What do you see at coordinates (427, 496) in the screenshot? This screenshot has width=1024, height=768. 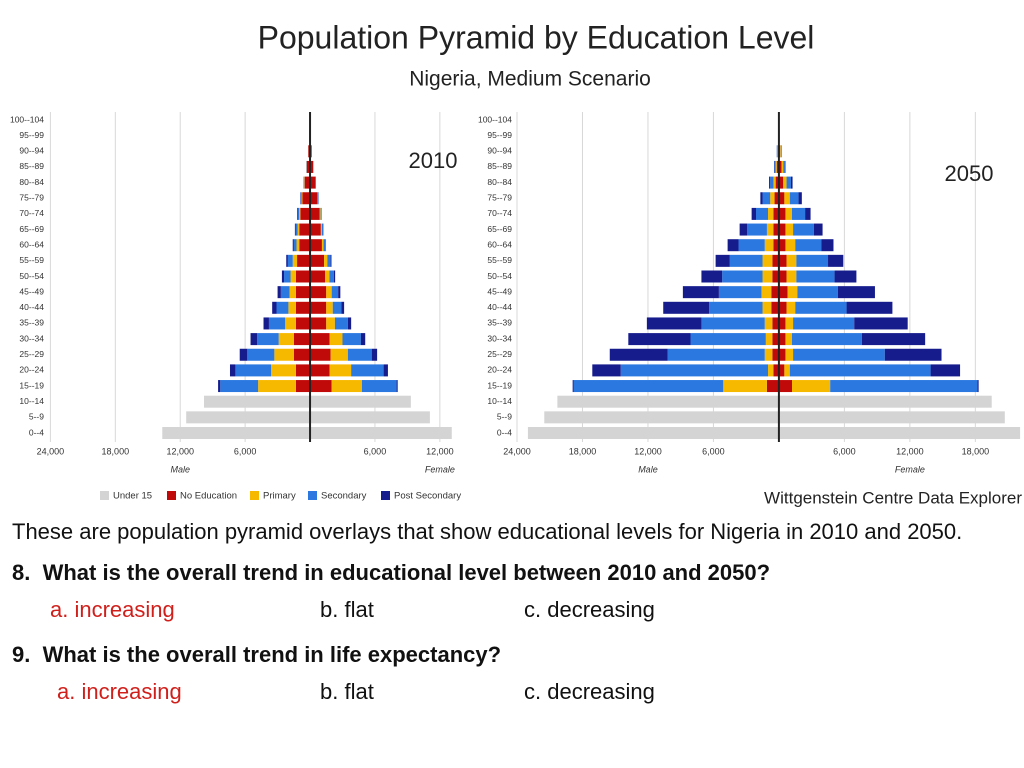 I see `legend-label: Post Secondary` at bounding box center [427, 496].